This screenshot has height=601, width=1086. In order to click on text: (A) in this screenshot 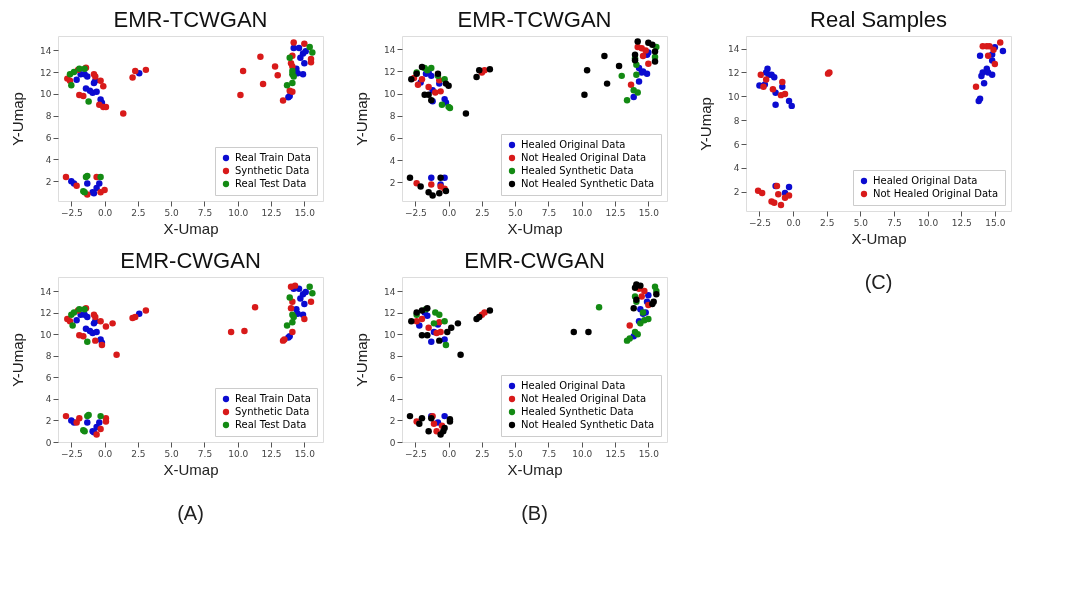, I will do `click(190, 513)`.